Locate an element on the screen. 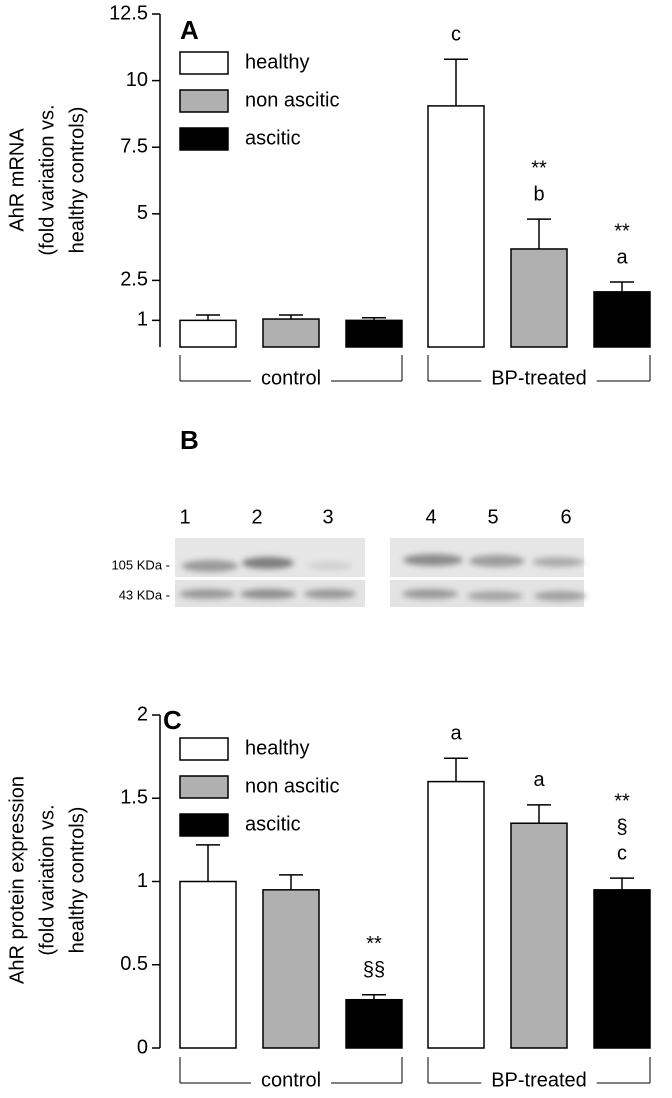 This screenshot has width=672, height=1098. lane-label: 1 is located at coordinates (184, 517).